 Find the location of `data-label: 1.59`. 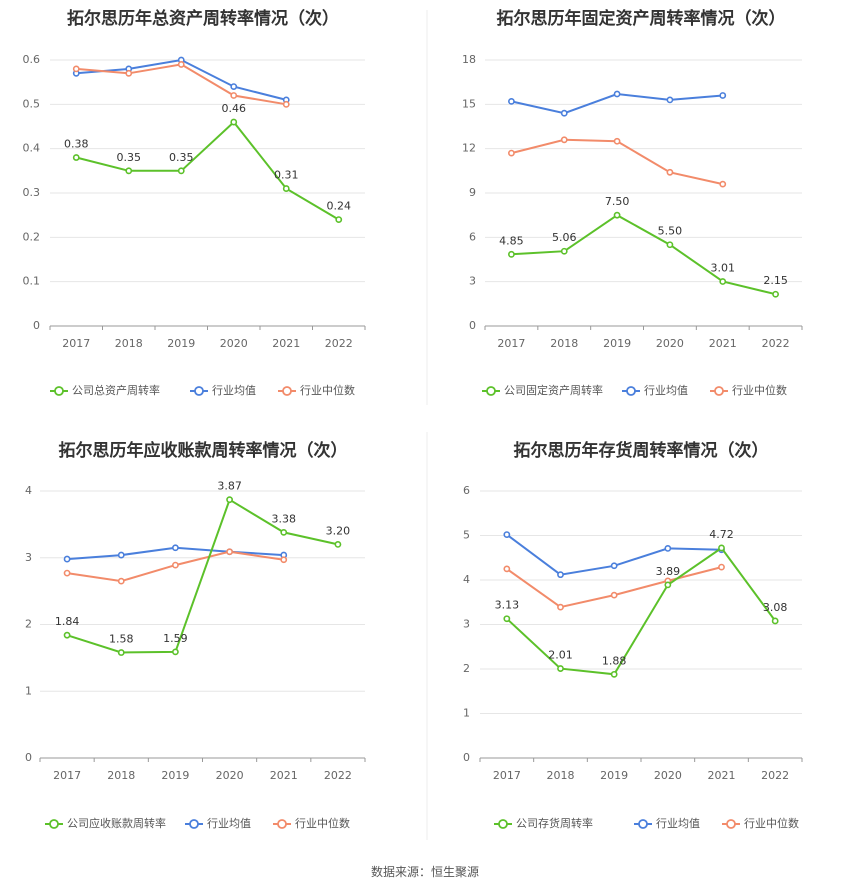

data-label: 1.59 is located at coordinates (175, 638).